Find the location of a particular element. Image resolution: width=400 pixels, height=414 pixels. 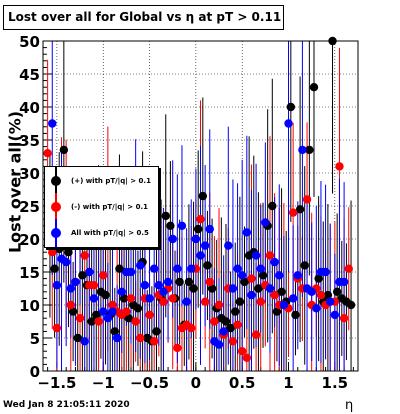

legend-entry-negative: (-) with pT/|q| > 0.1 is located at coordinates (101, 207).